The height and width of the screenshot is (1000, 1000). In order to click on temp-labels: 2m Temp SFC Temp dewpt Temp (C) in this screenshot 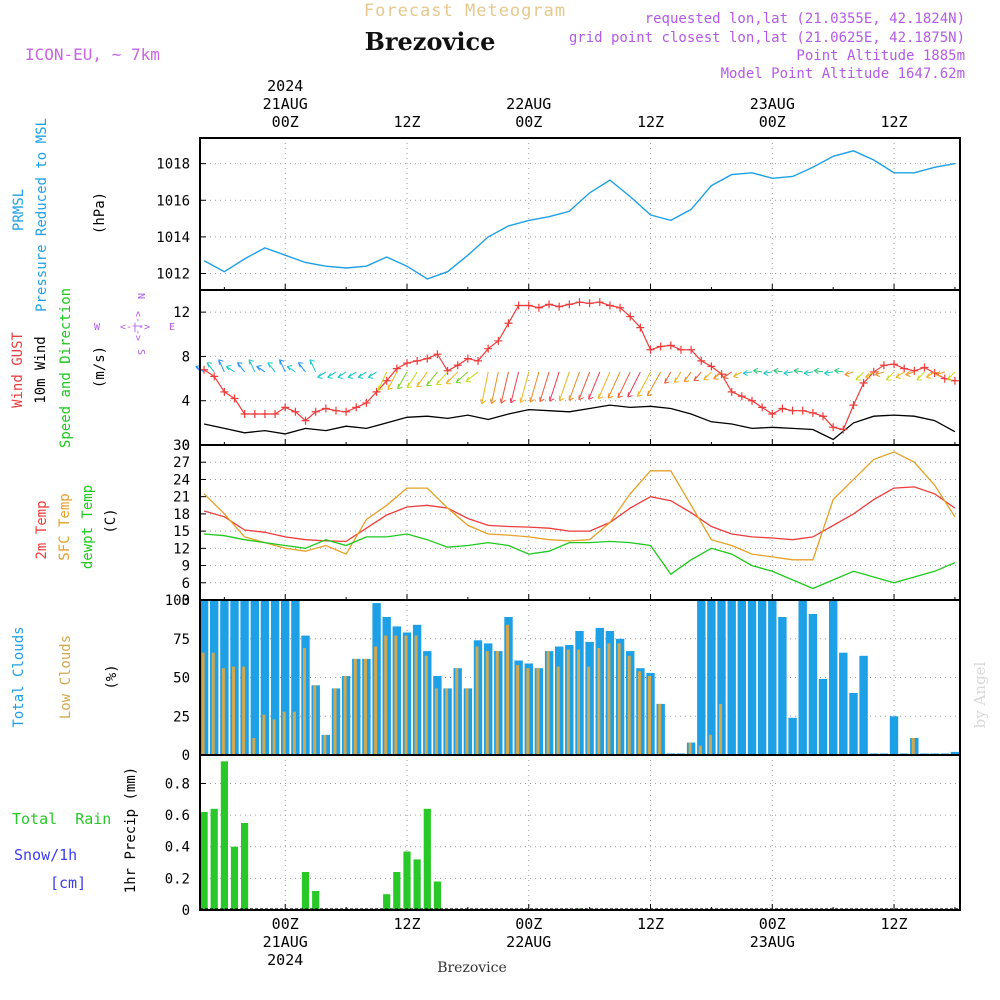, I will do `click(76, 527)`.